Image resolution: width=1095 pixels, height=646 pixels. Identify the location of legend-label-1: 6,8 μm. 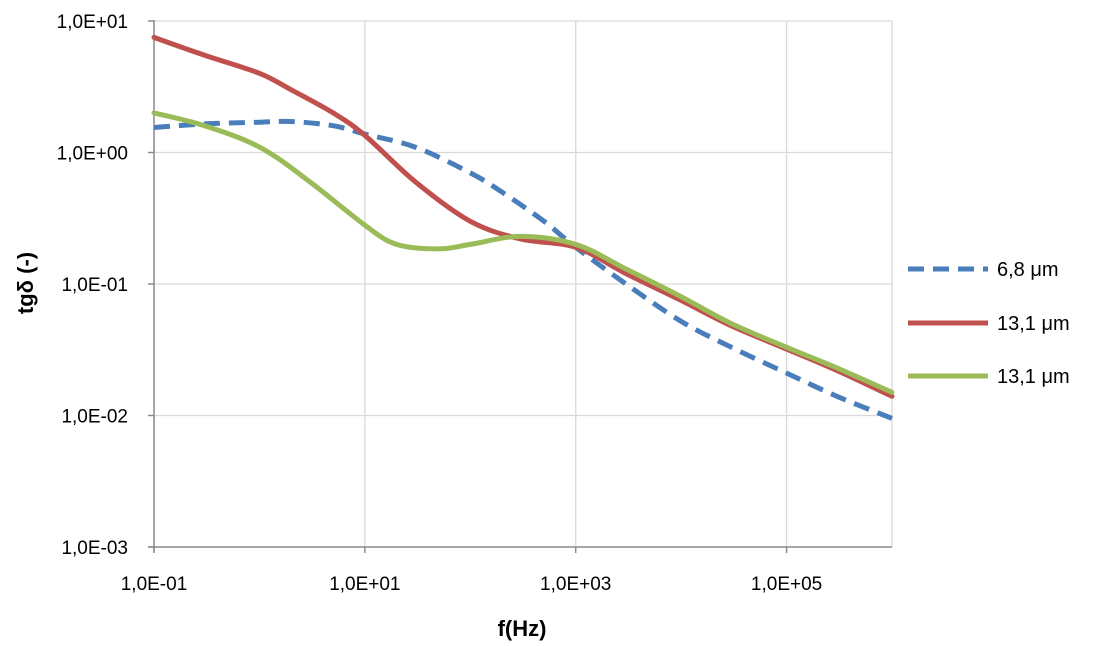
(1028, 270).